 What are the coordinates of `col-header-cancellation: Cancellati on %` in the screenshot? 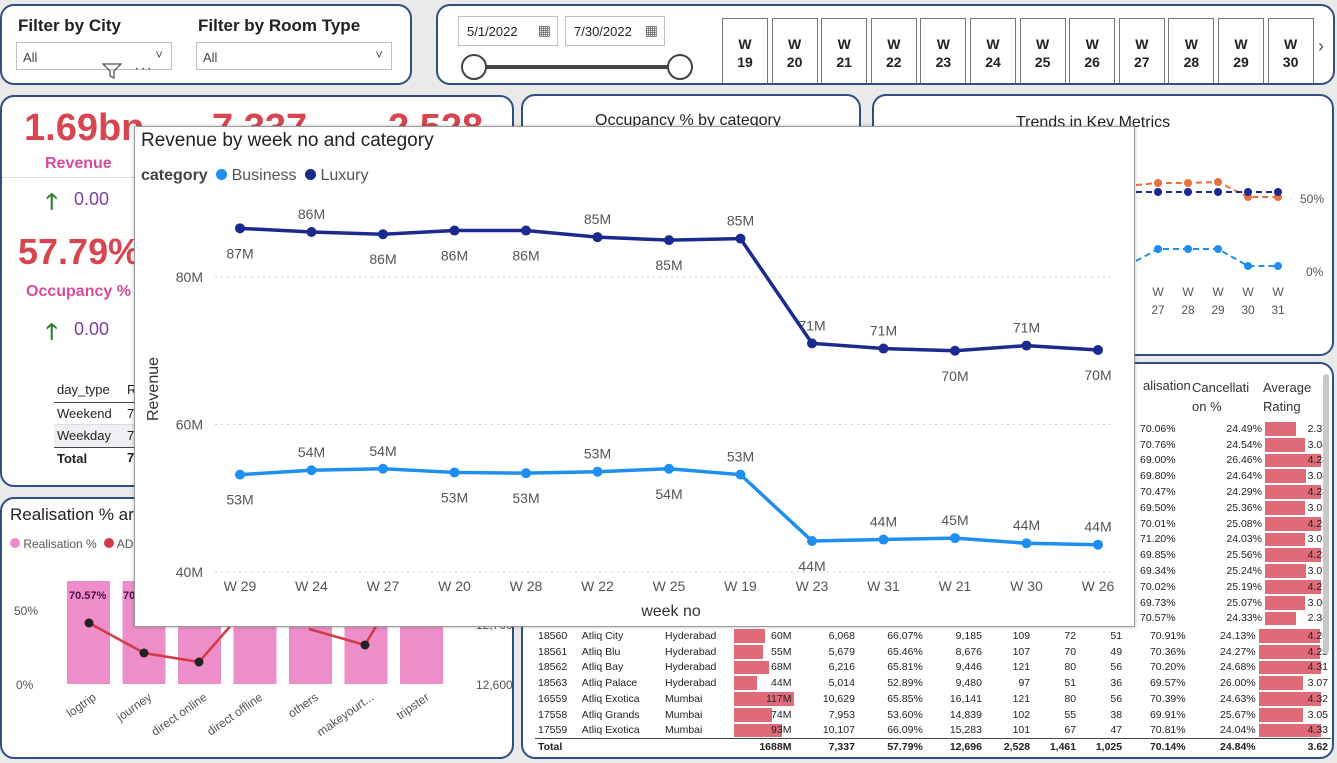 It's located at (1221, 397).